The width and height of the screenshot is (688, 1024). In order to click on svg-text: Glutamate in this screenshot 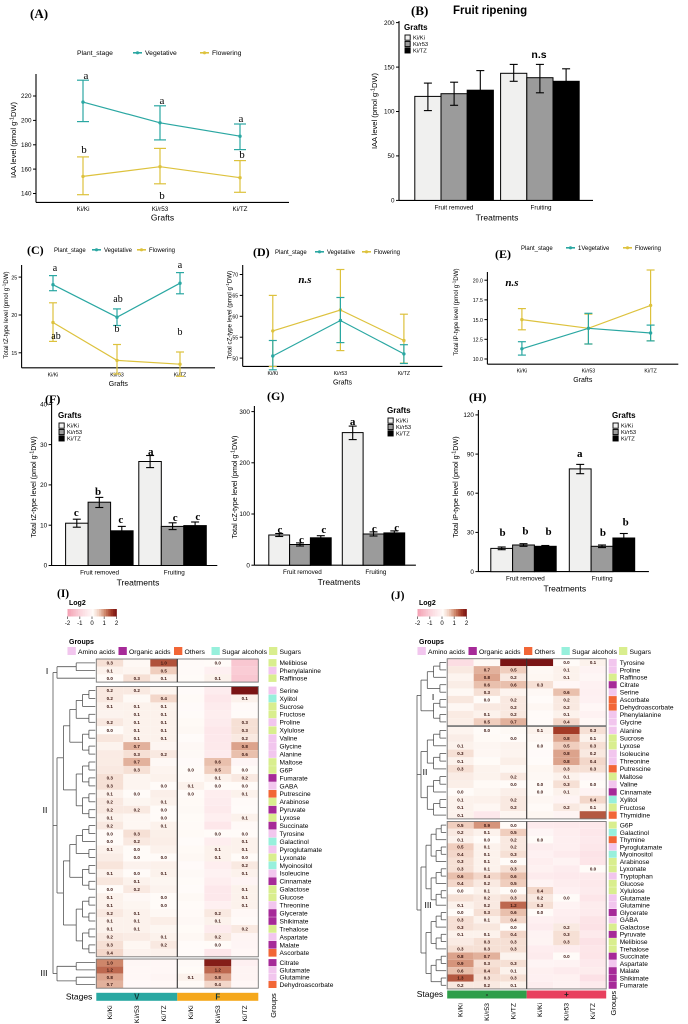, I will do `click(295, 970)`.